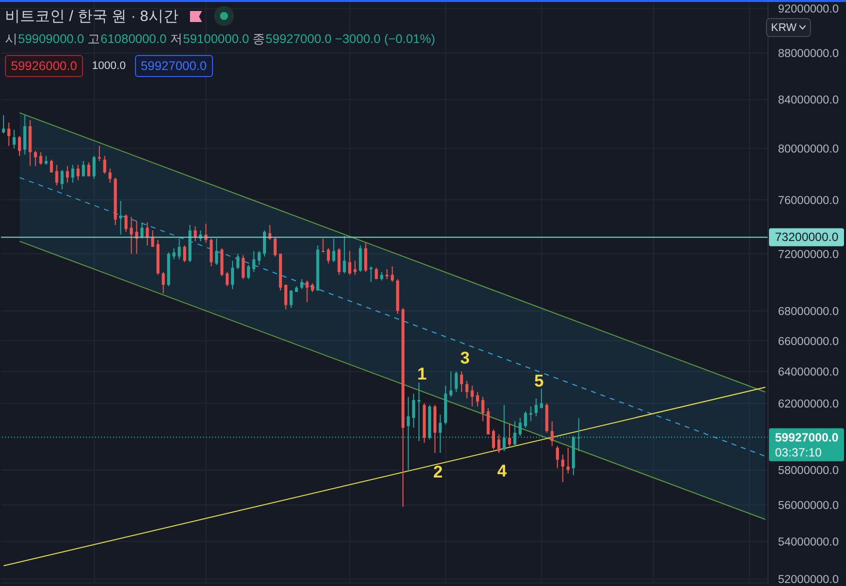  I want to click on text: 03:37:10, so click(798, 452).